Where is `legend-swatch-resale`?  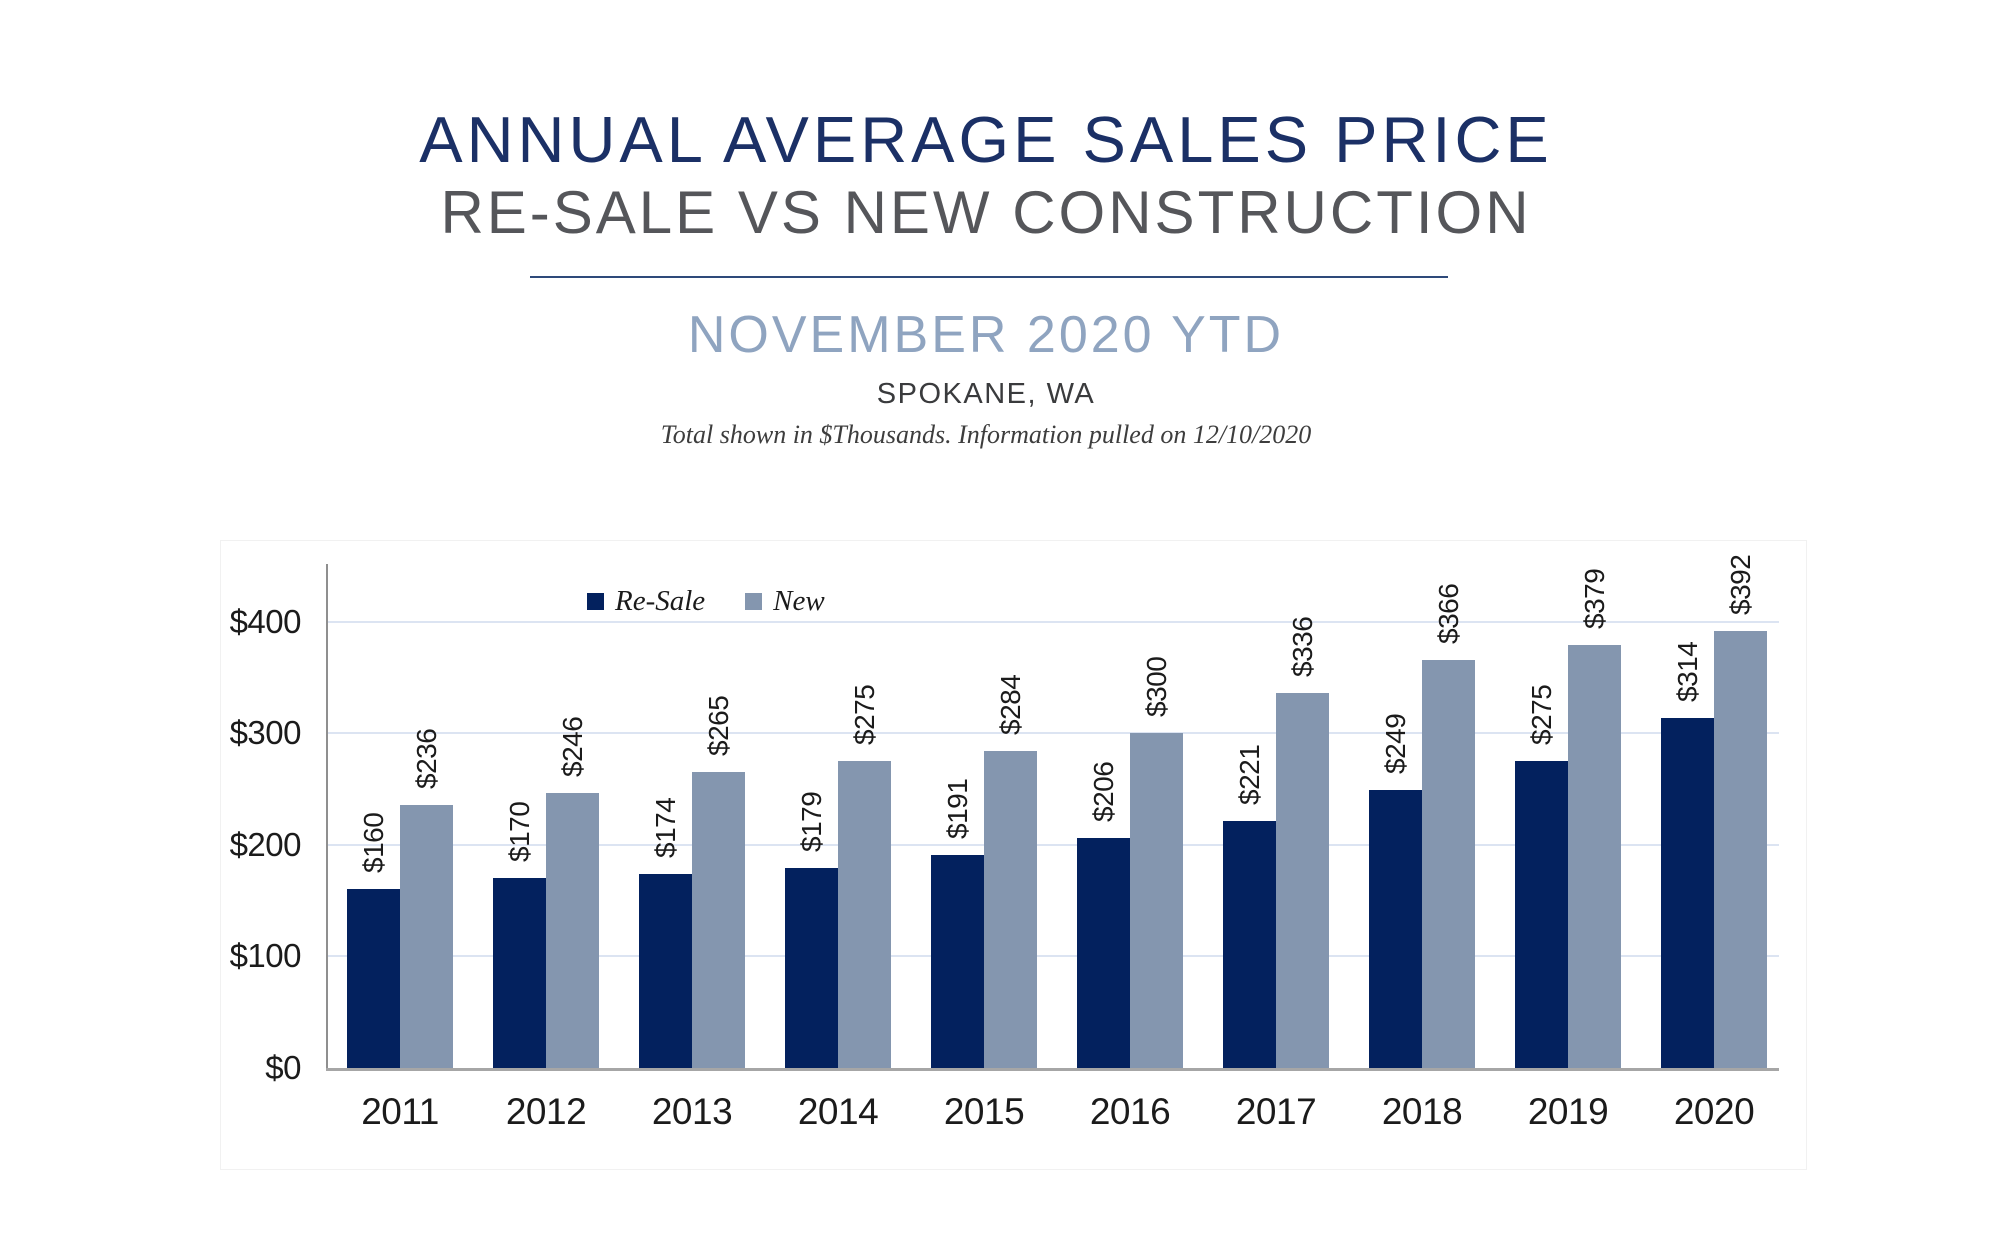
legend-swatch-resale is located at coordinates (595, 601).